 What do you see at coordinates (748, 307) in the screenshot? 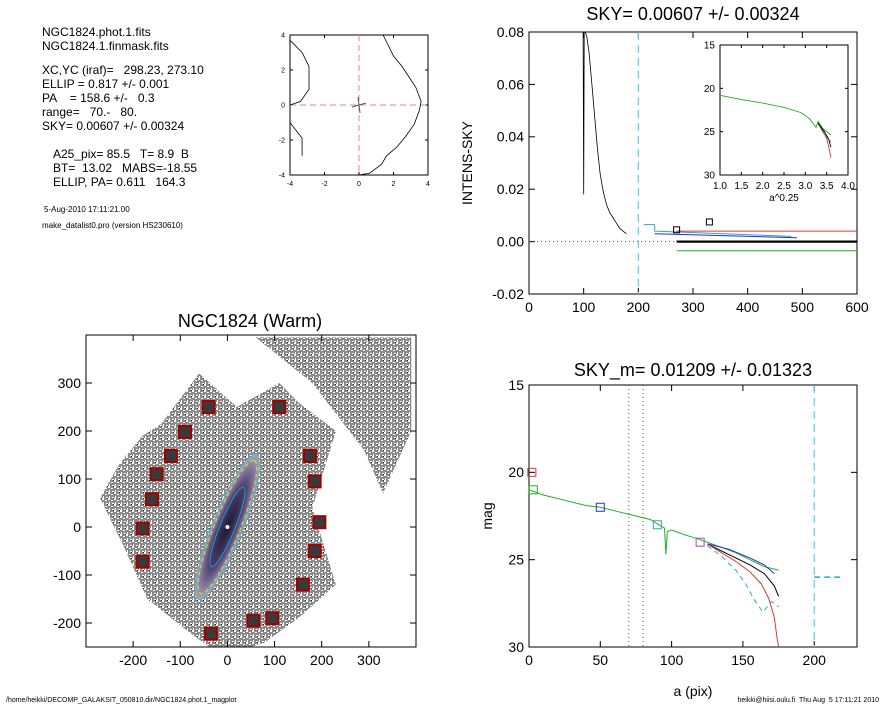
I see `sky-xtick-label: 400` at bounding box center [748, 307].